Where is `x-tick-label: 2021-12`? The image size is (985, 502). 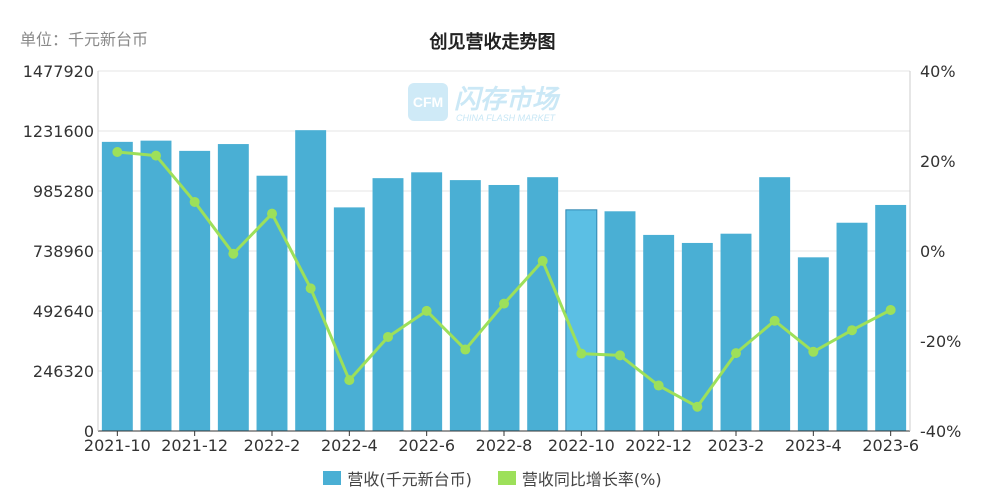
x-tick-label: 2021-12 is located at coordinates (194, 445).